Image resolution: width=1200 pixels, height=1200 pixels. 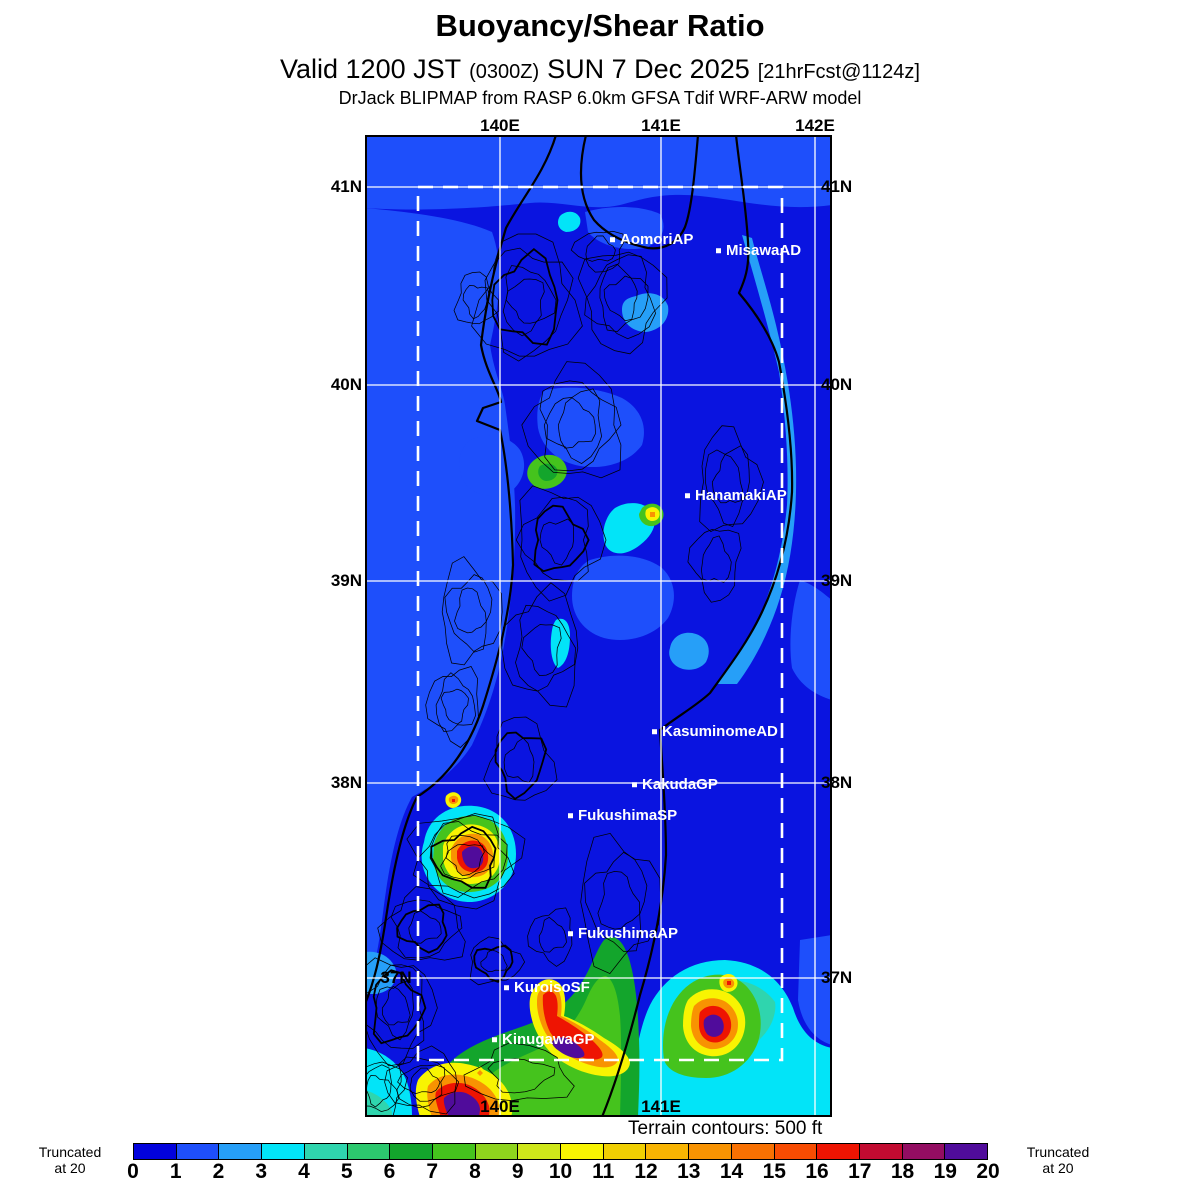 I want to click on axis-bottom-141e: 141E, so click(x=661, y=1106).